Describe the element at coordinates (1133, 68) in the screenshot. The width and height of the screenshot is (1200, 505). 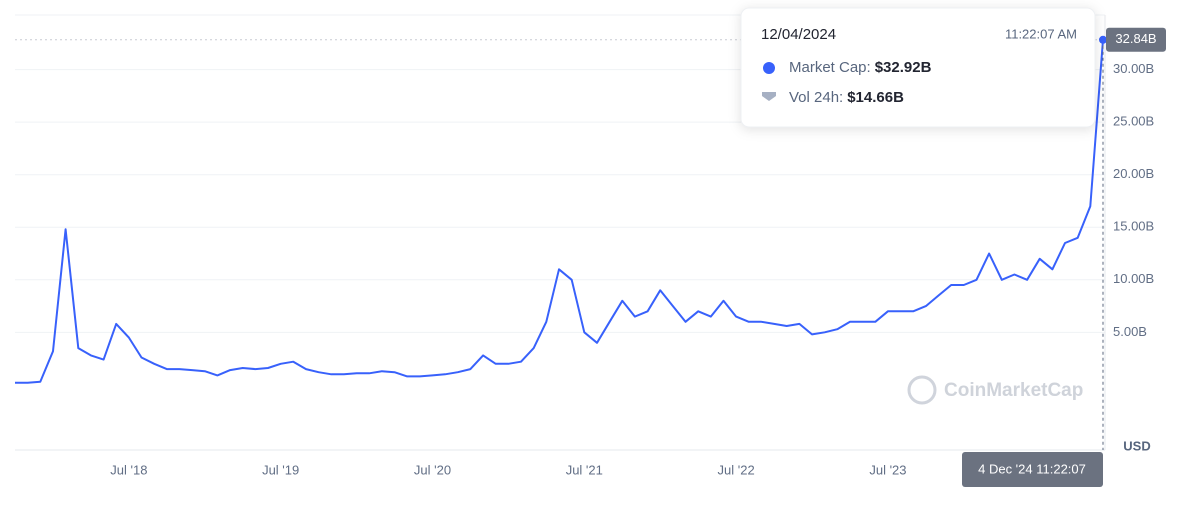
I see `y-tick-label: 30.00B` at that location.